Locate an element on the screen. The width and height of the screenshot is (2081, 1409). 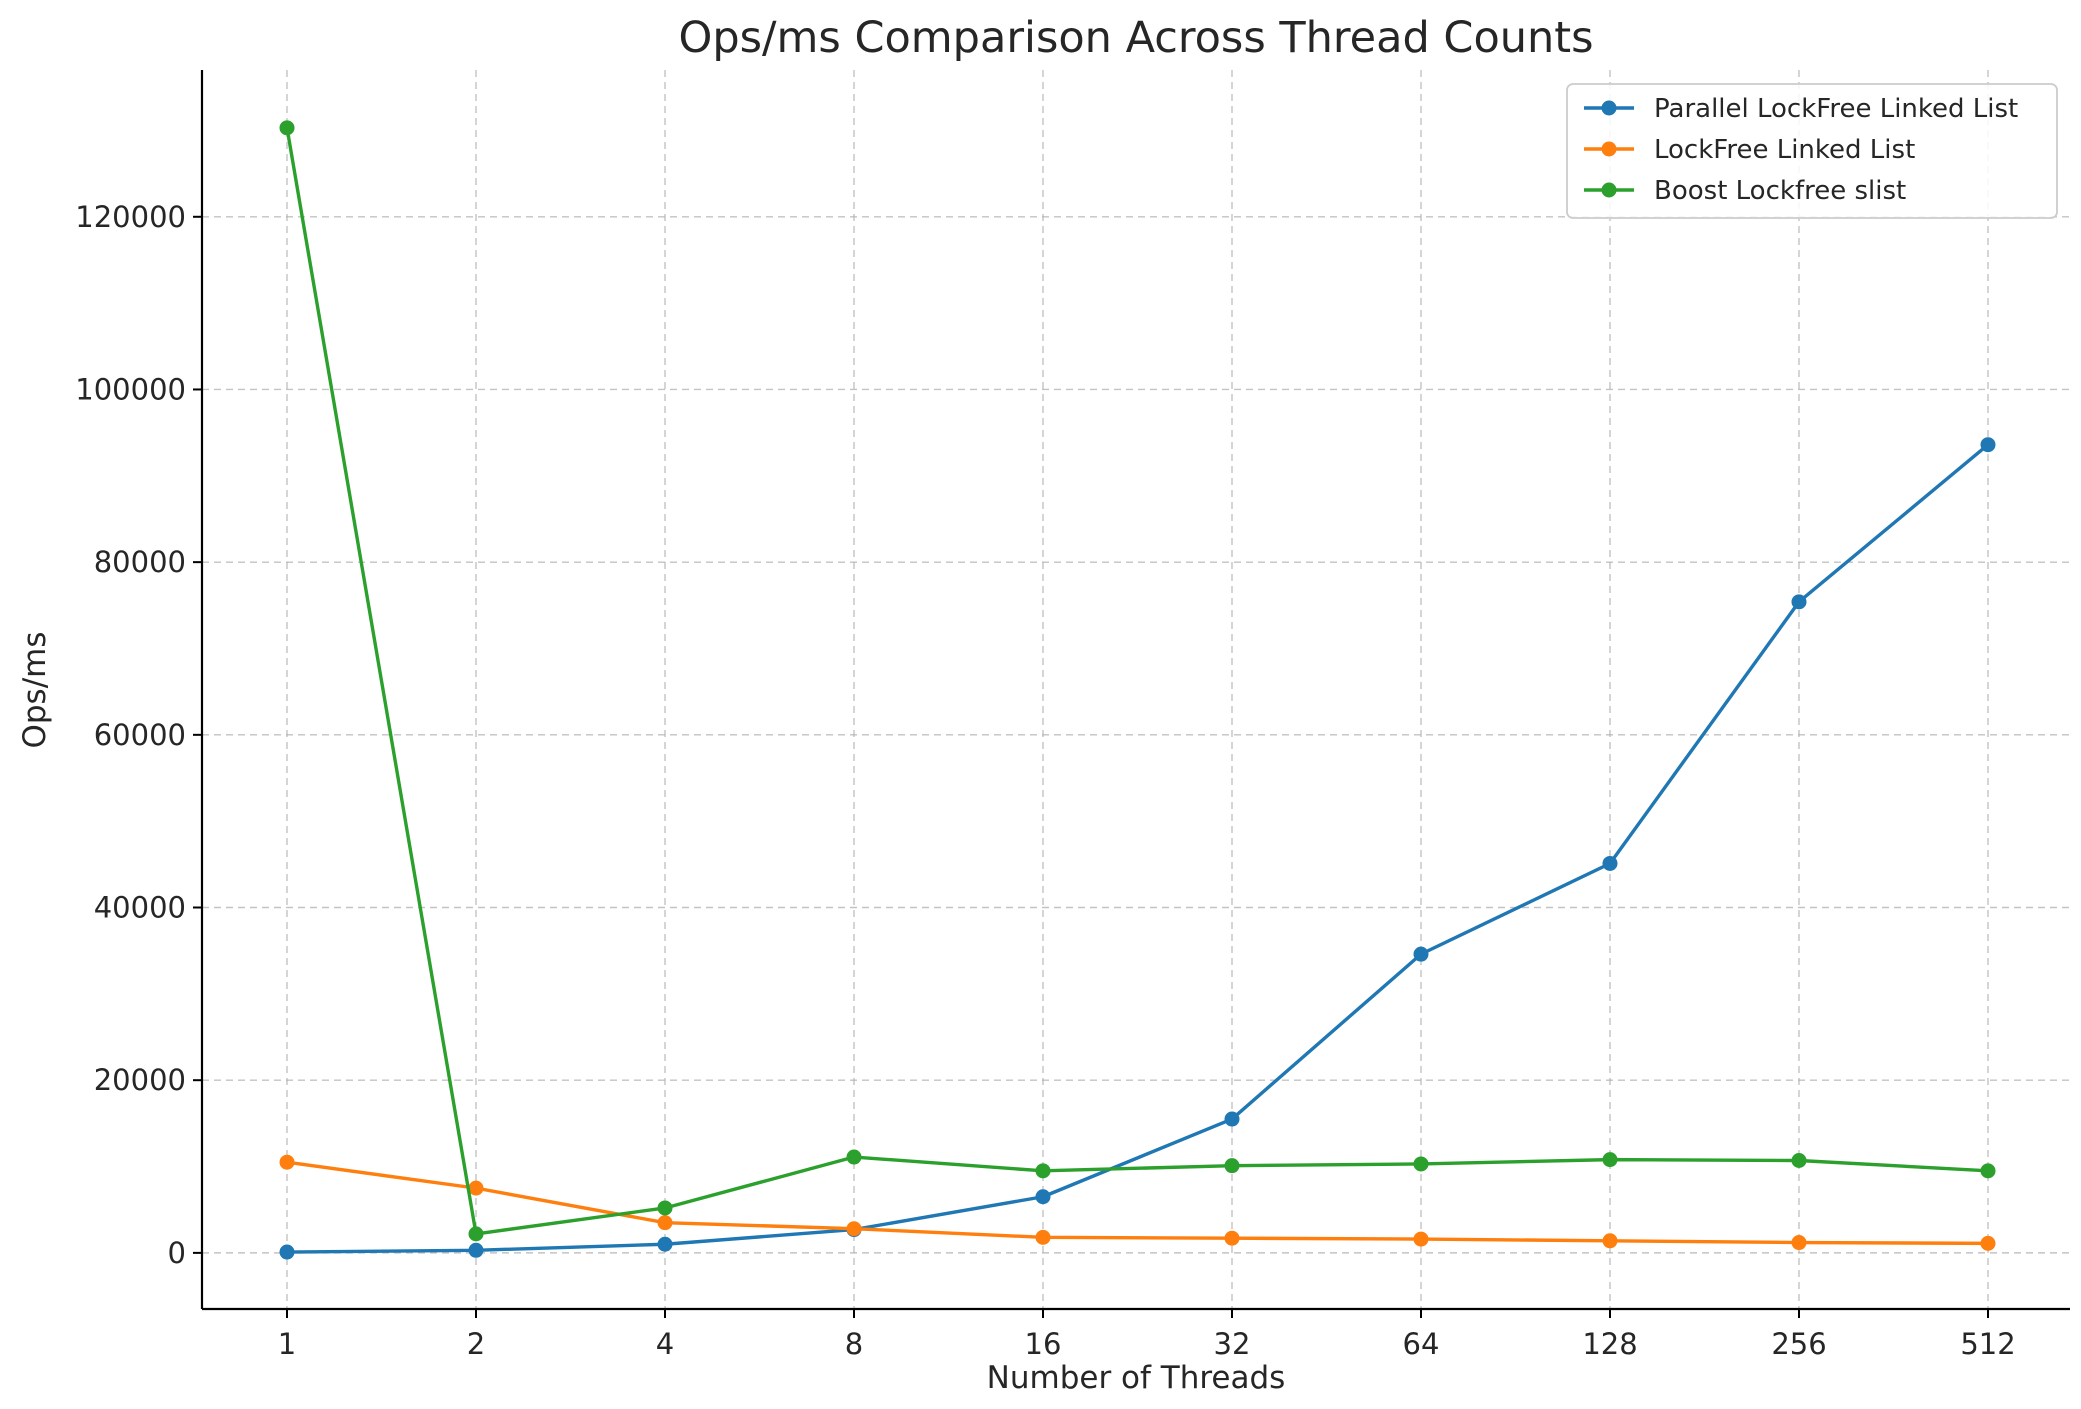
y-axis-ticks: 0 20000 40000 60000 80000 100000 120000 is located at coordinates (138, 735).